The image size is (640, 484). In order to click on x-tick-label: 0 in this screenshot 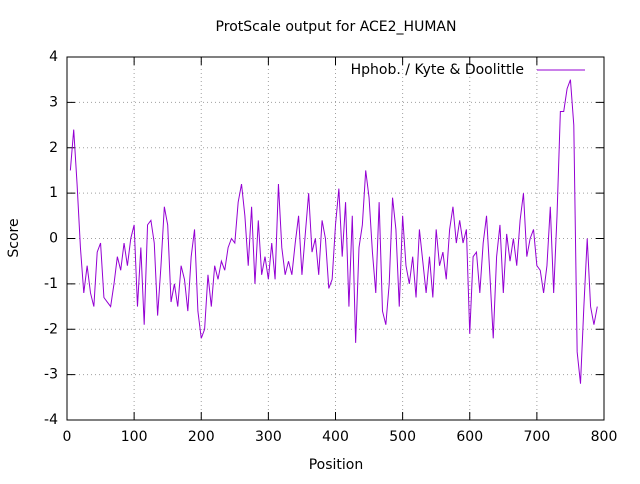, I will do `click(67, 437)`.